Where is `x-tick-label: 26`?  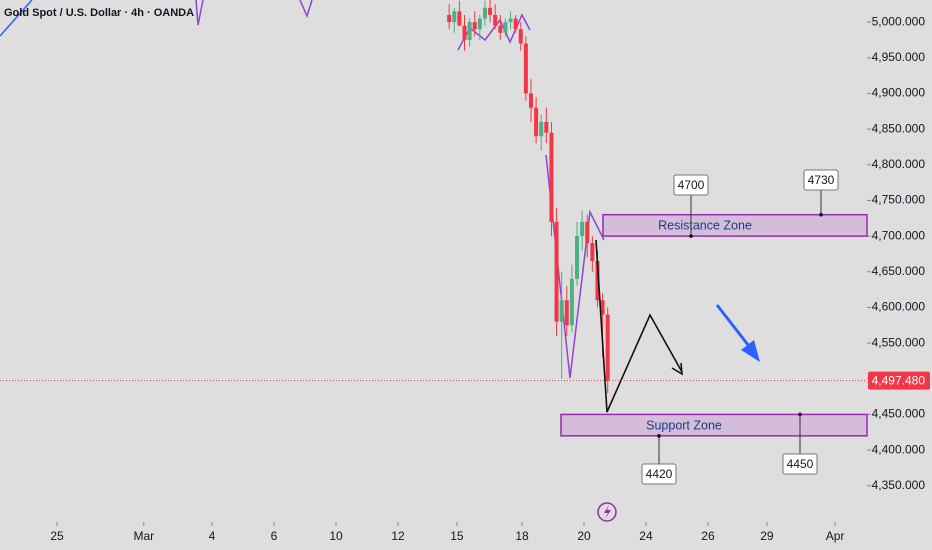 x-tick-label: 26 is located at coordinates (708, 536).